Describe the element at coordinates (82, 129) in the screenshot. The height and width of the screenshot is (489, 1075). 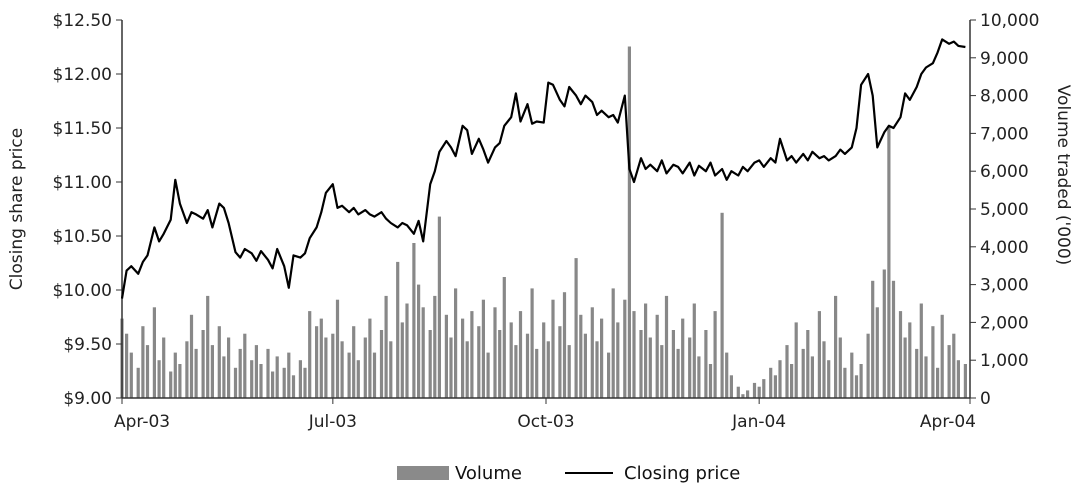
I see `left-tick-label: $11.50` at that location.